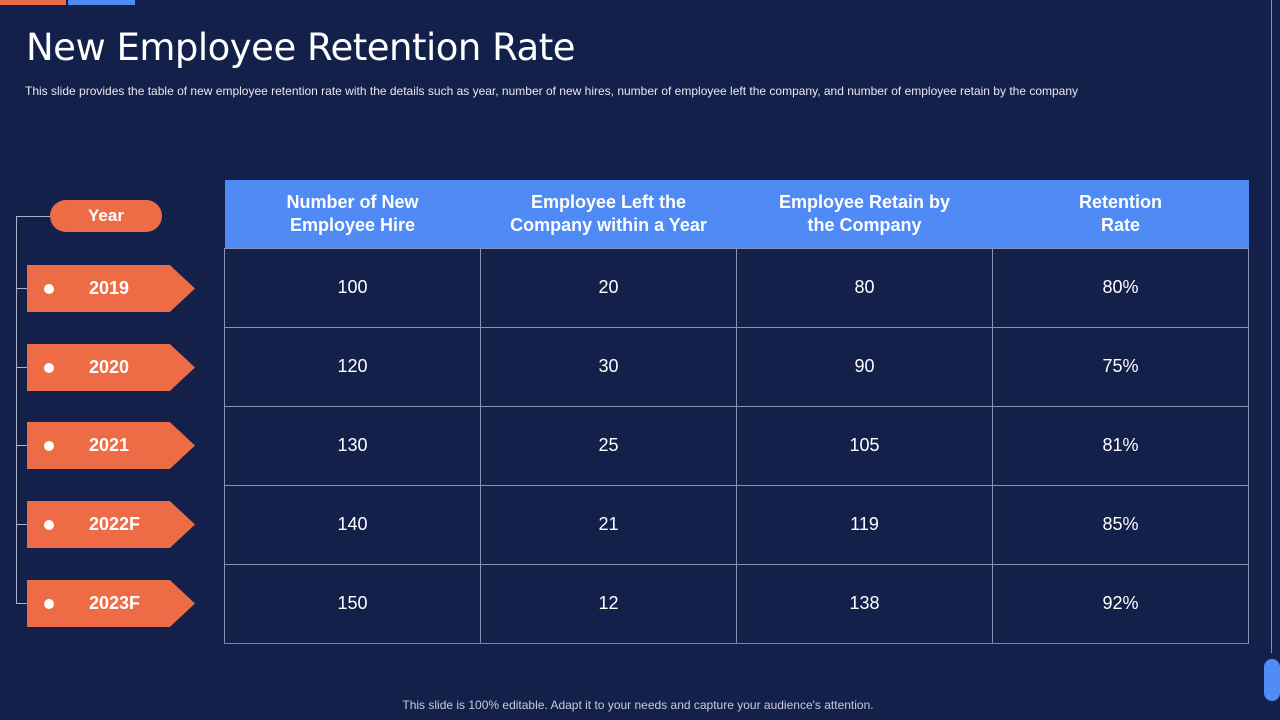 The height and width of the screenshot is (720, 1280). Describe the element at coordinates (1272, 680) in the screenshot. I see `scrollbar-thumb` at that location.